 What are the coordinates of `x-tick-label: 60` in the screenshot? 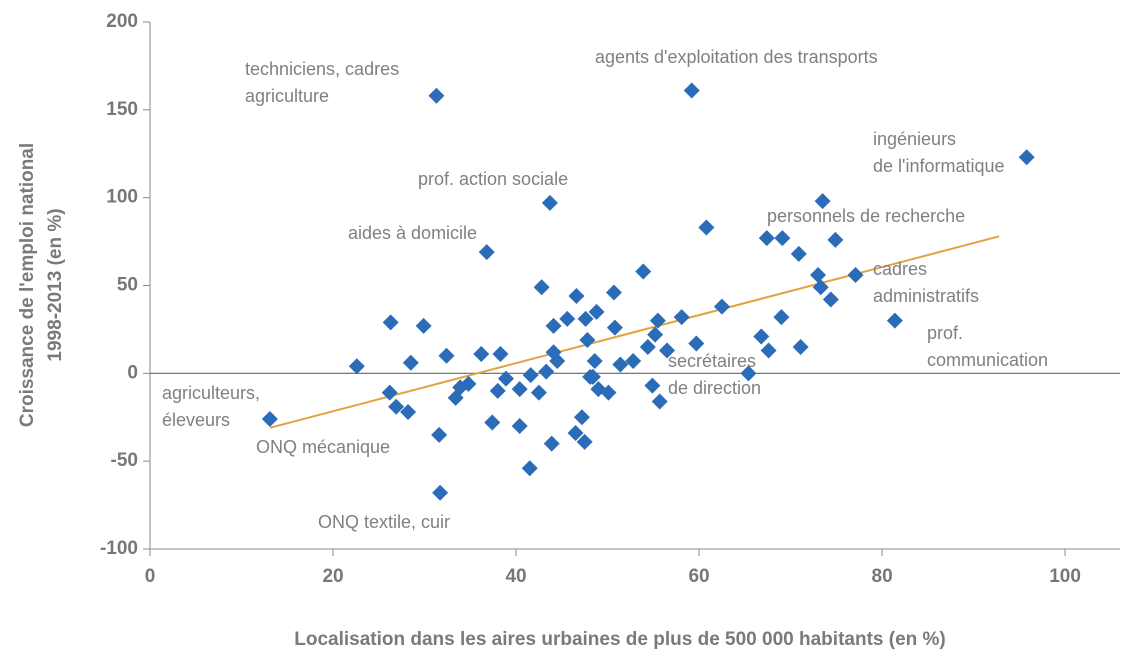 It's located at (698, 576).